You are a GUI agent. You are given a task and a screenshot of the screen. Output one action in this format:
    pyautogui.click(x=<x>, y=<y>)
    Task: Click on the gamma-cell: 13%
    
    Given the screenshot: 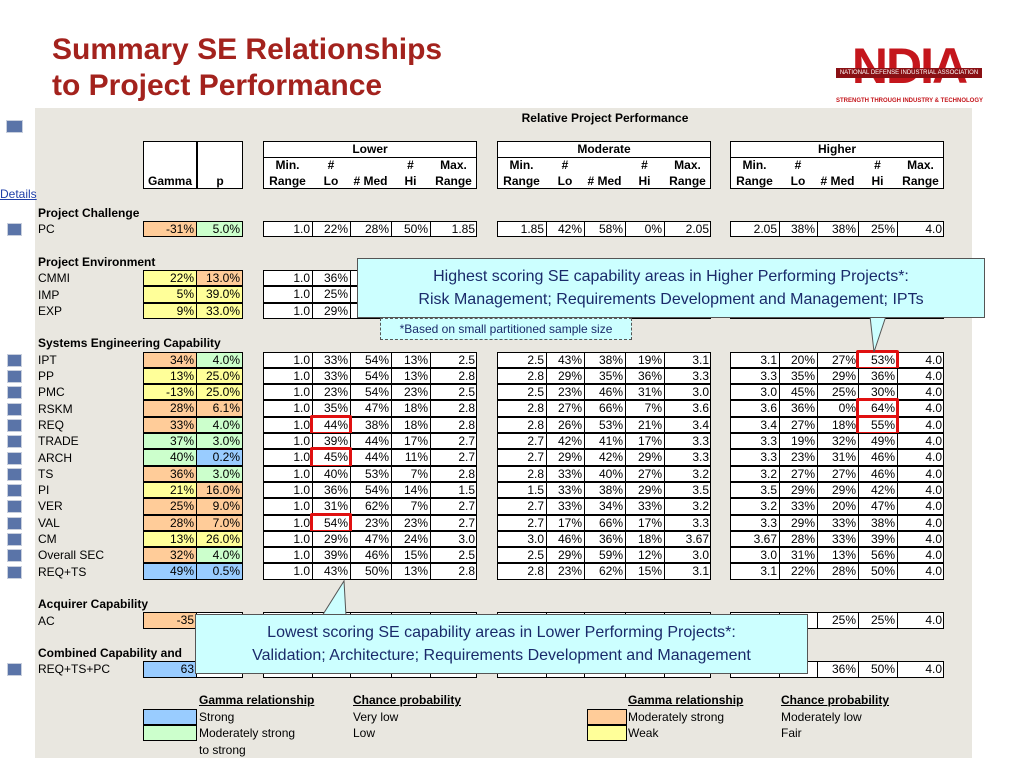 What is the action you would take?
    pyautogui.click(x=170, y=539)
    